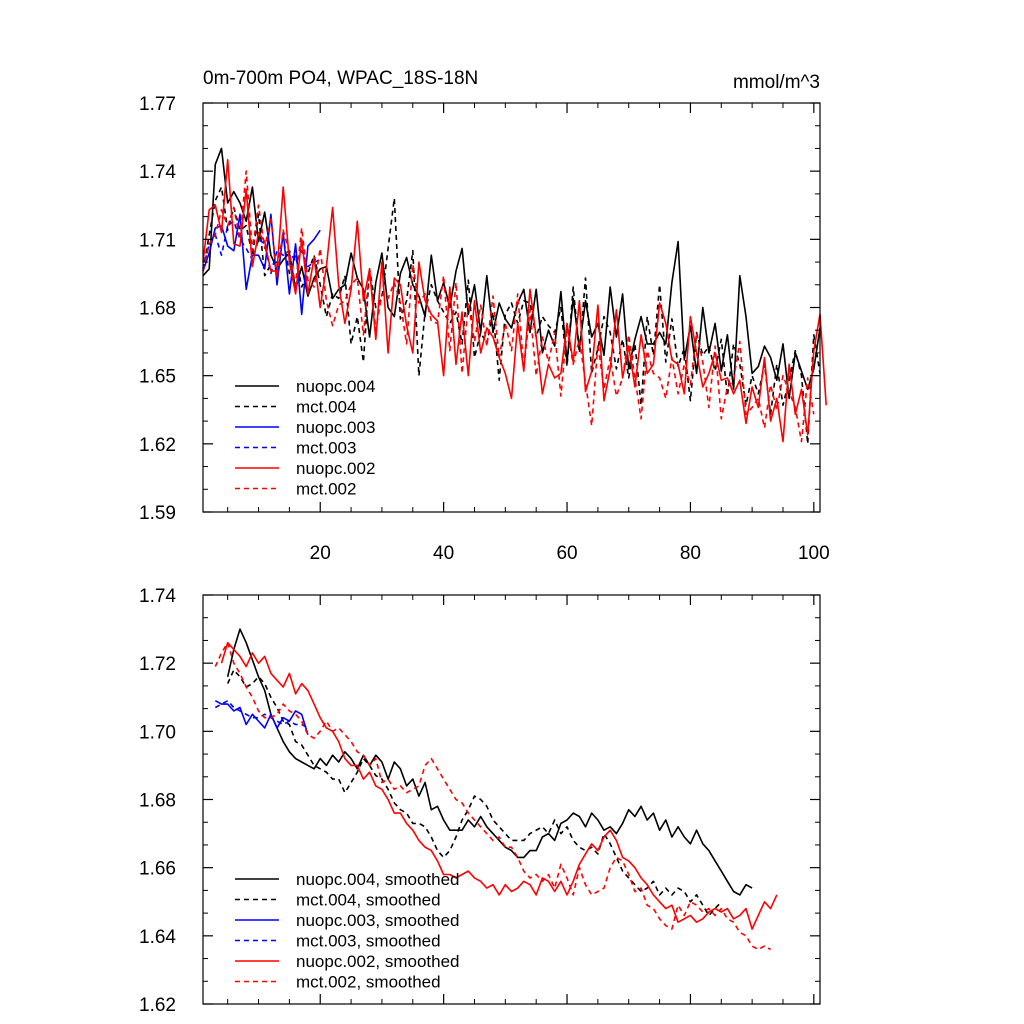  What do you see at coordinates (368, 900) in the screenshot?
I see `legend-label: mct.004, smoothed` at bounding box center [368, 900].